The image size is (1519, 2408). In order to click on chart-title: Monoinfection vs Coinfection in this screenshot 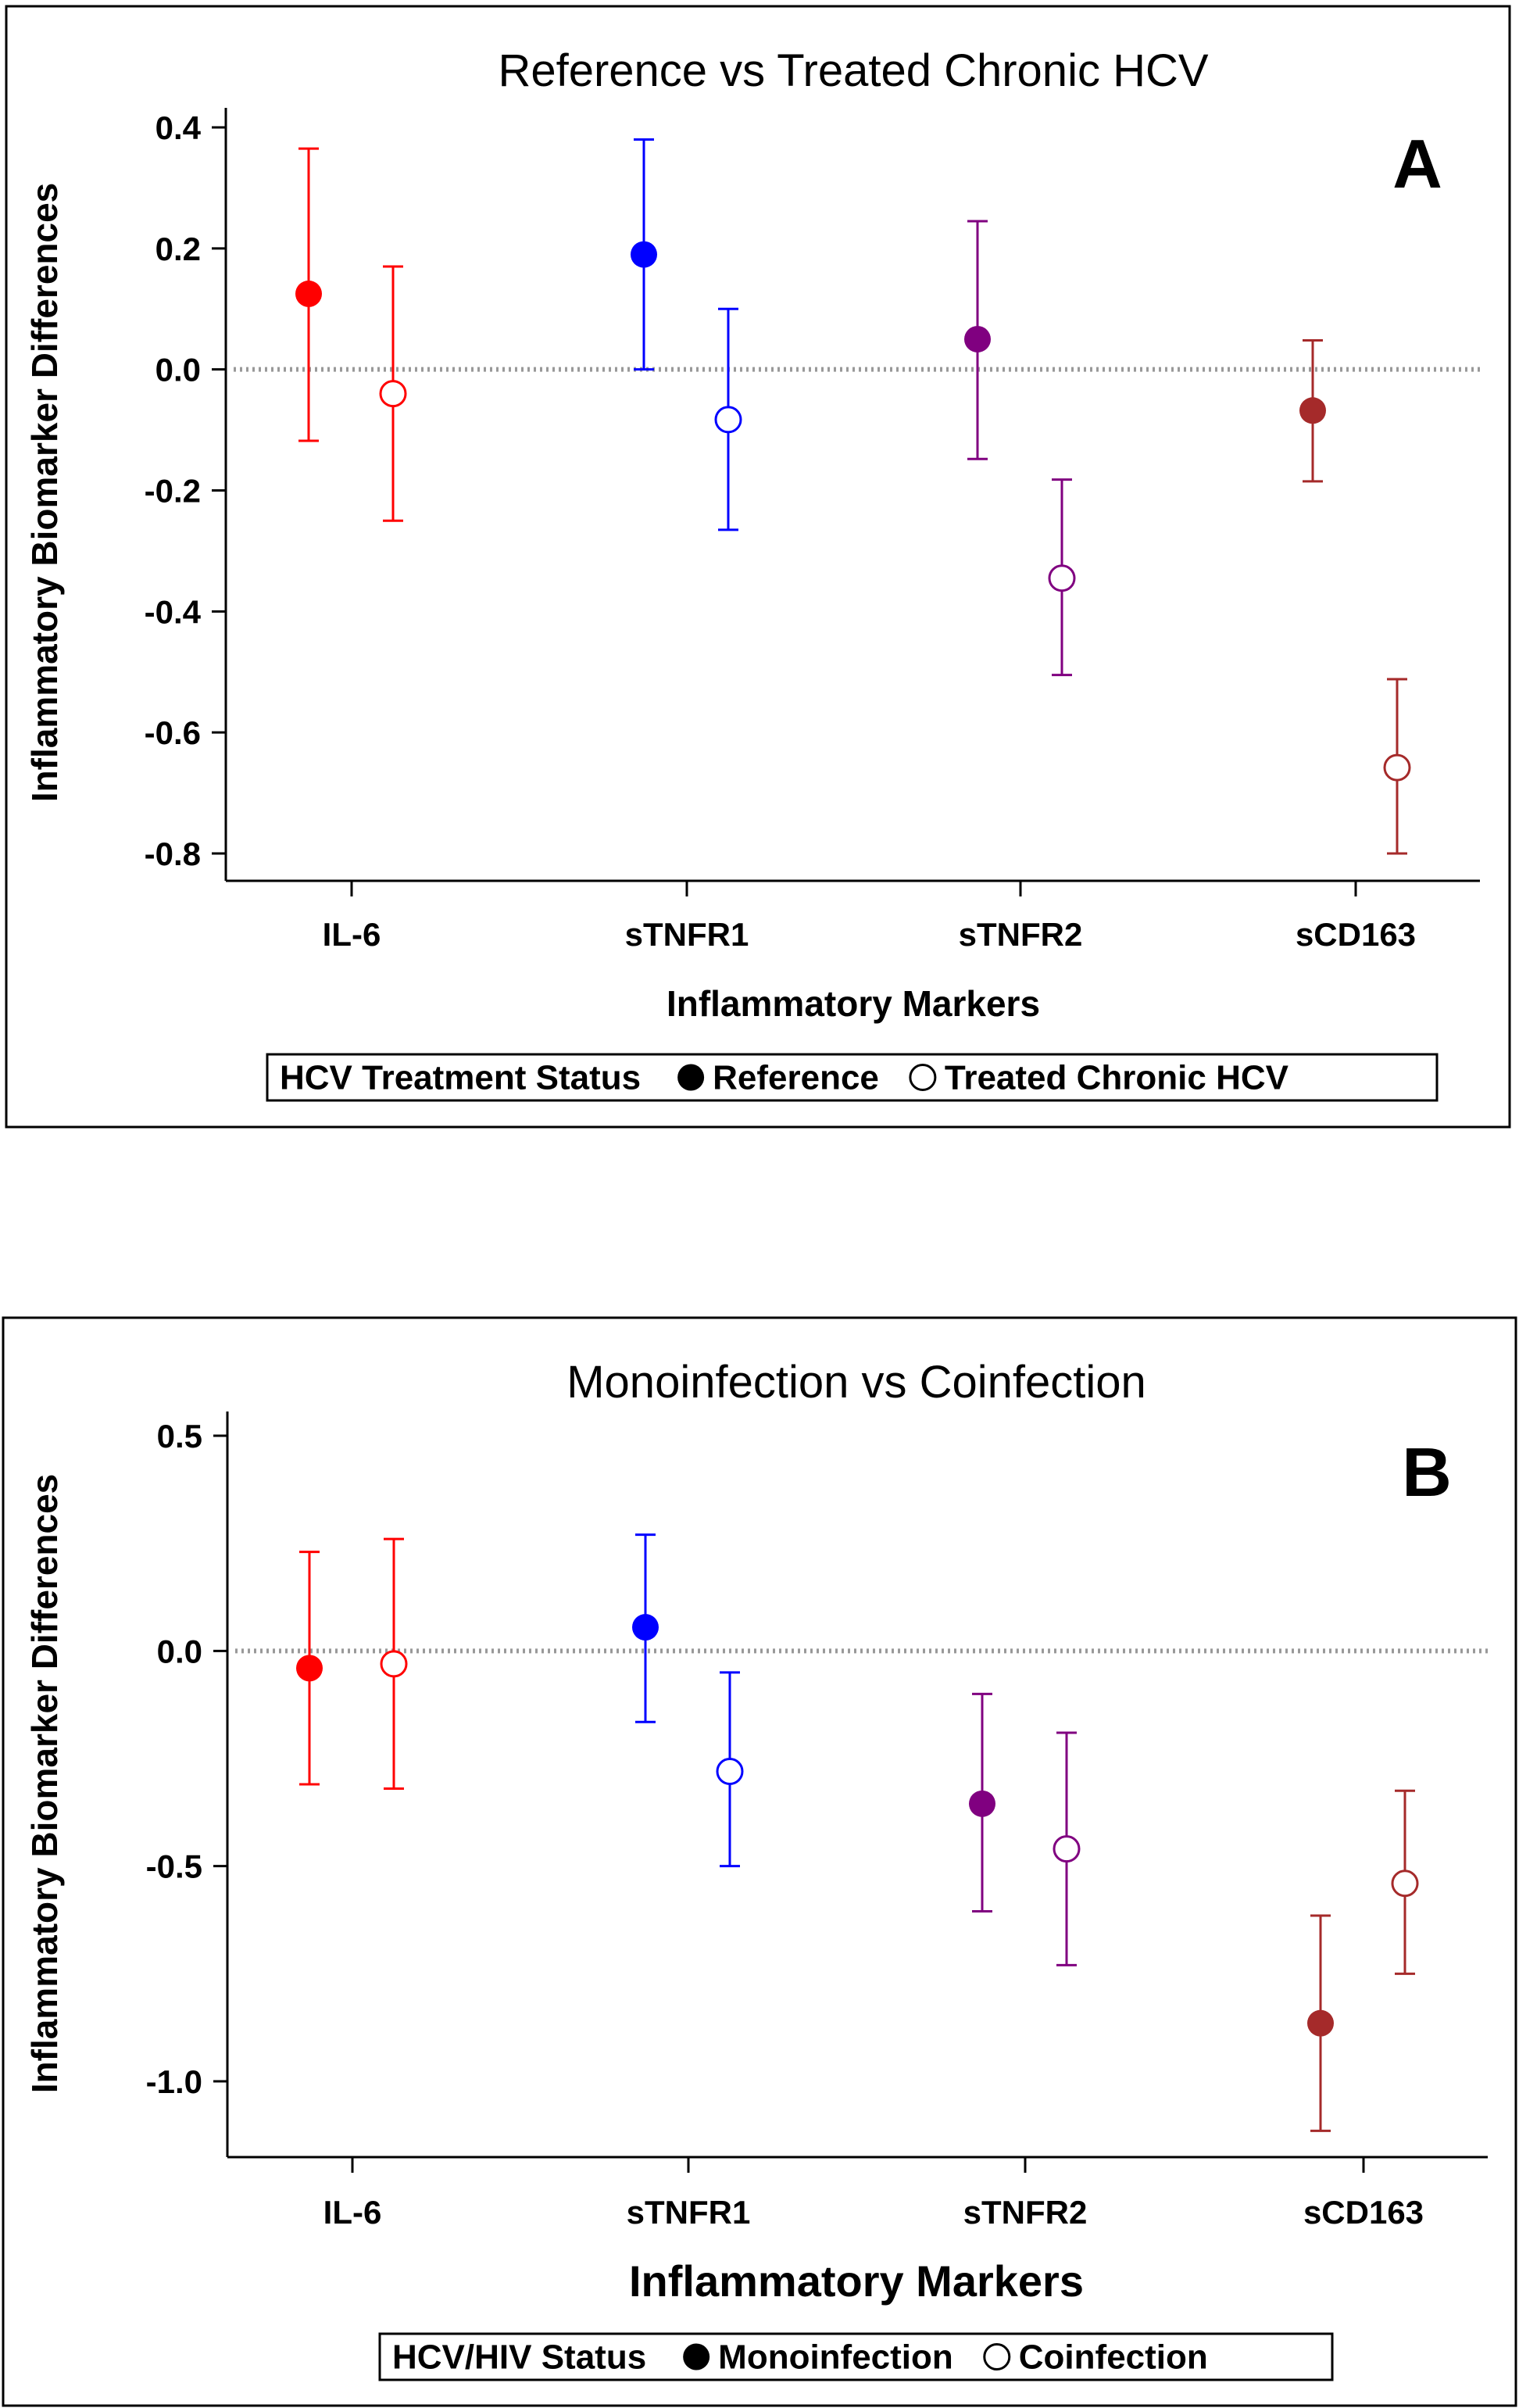, I will do `click(856, 1382)`.